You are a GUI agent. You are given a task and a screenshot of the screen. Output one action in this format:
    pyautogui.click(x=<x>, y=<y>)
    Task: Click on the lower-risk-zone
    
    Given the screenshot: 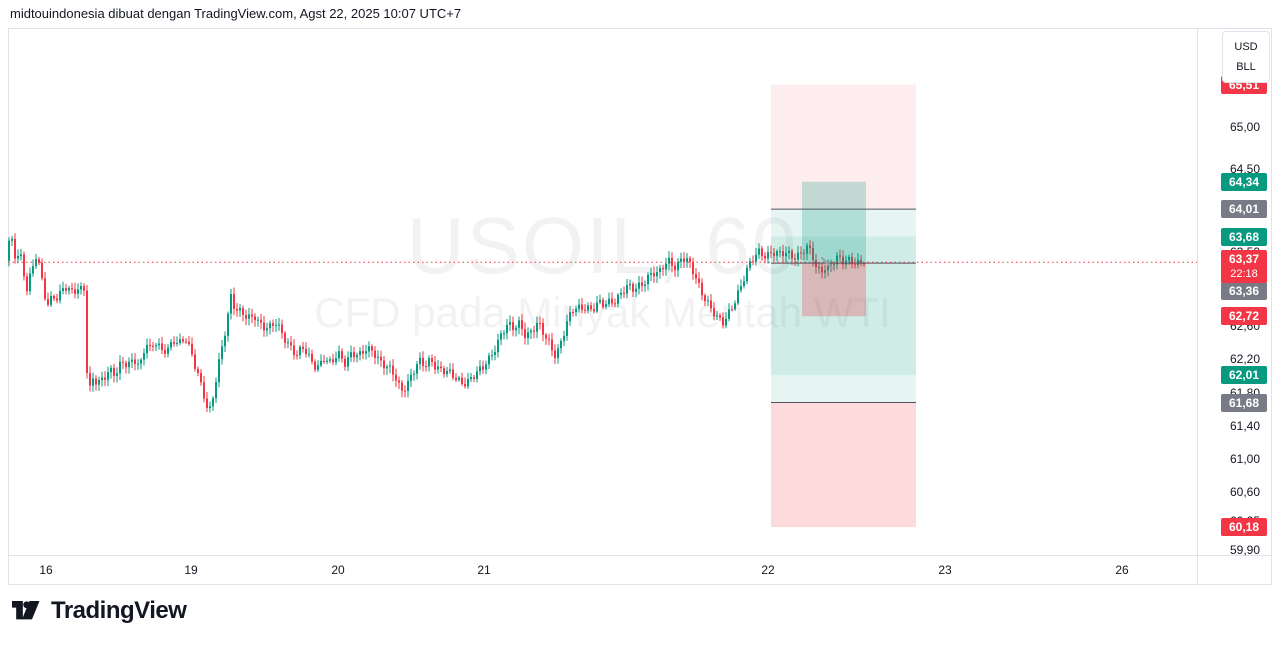 What is the action you would take?
    pyautogui.click(x=843, y=465)
    